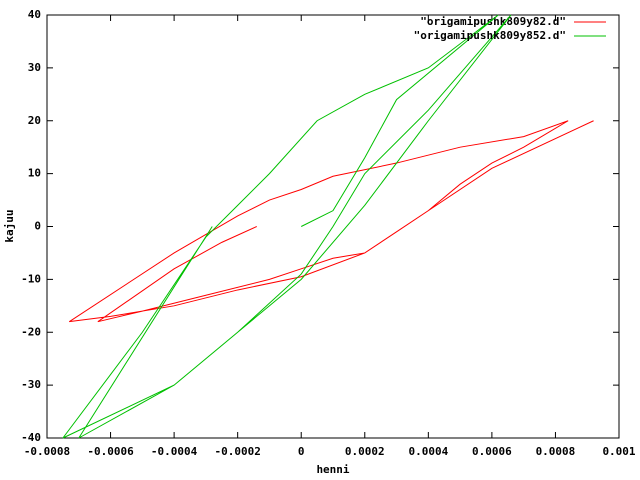 This screenshot has width=640, height=480. I want to click on x-tick-label: 0.0004, so click(428, 451).